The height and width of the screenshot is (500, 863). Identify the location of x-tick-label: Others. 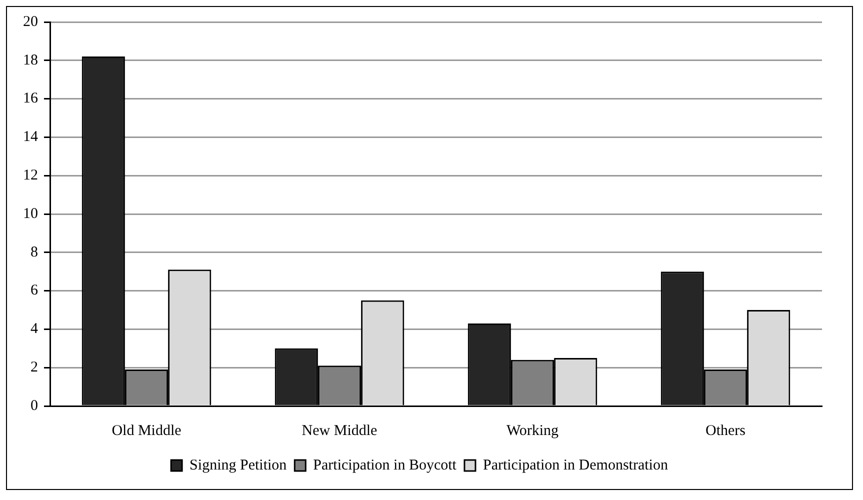
(726, 430).